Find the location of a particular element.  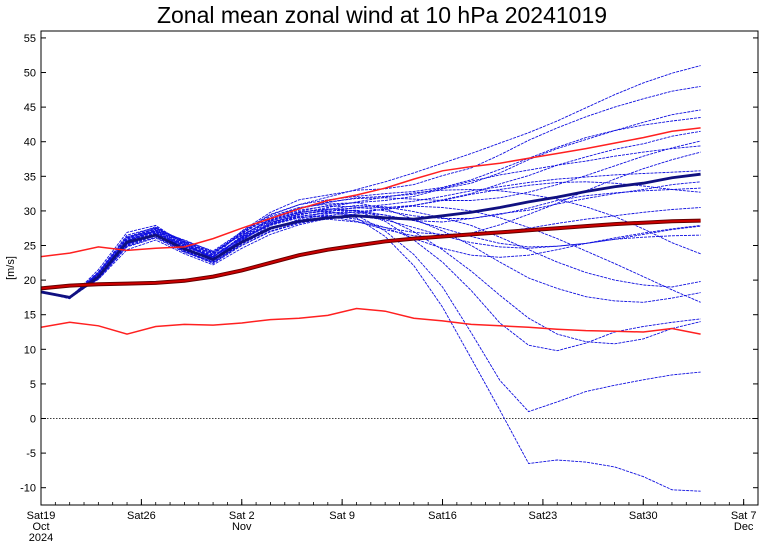

y-tick-label: 10 is located at coordinates (30, 350).